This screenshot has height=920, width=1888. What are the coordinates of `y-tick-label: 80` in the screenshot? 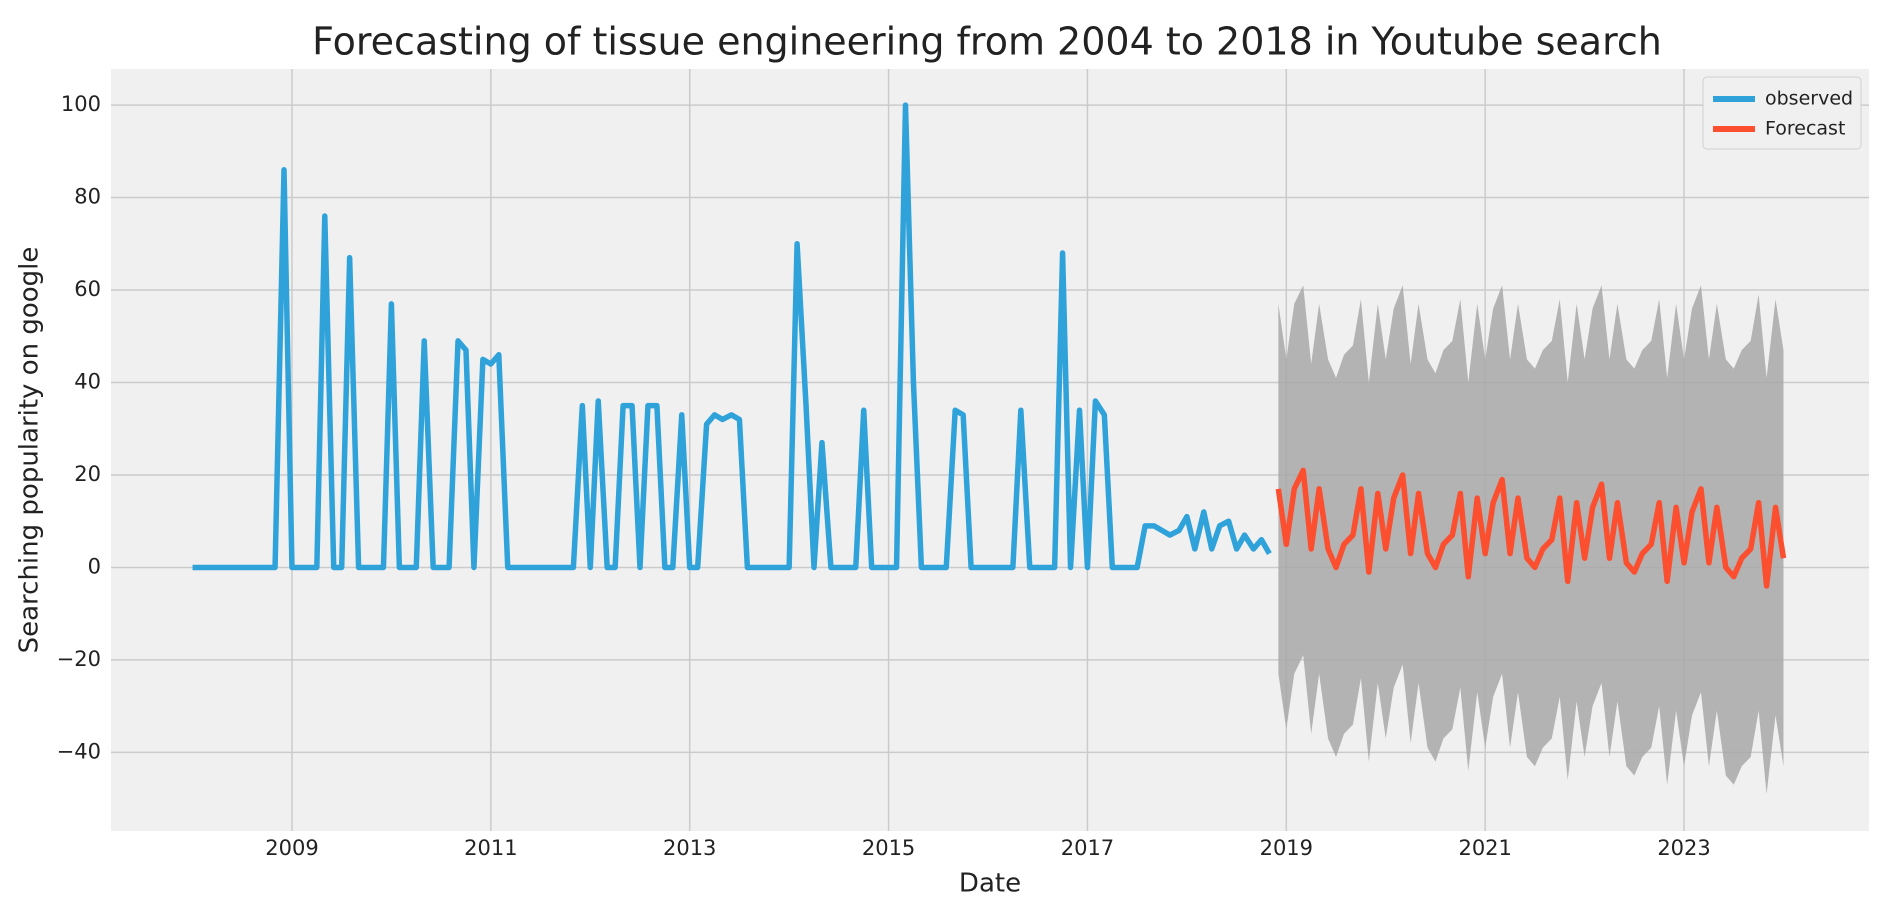 It's located at (87, 197).